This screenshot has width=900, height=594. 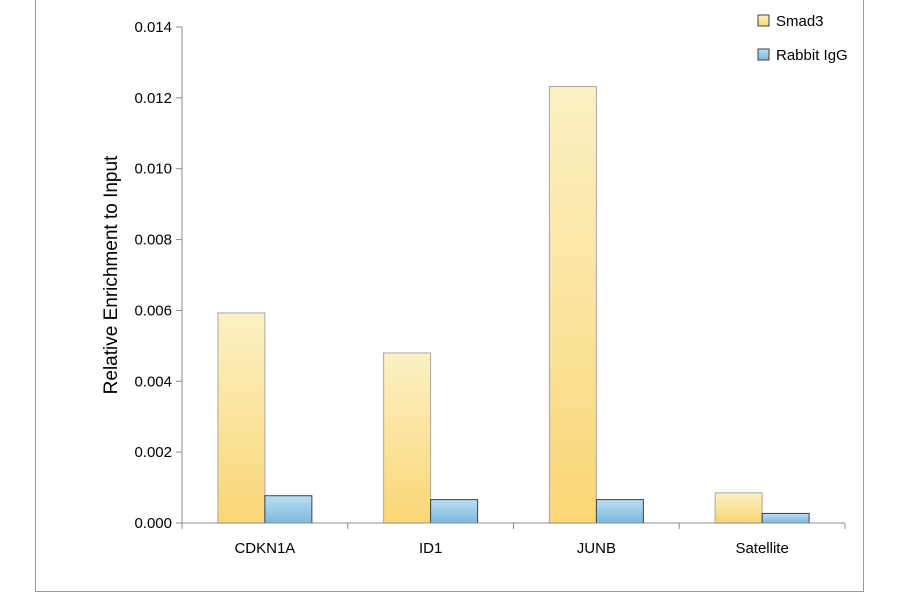 I want to click on bar-rabbit-igg-junb, so click(x=619, y=511).